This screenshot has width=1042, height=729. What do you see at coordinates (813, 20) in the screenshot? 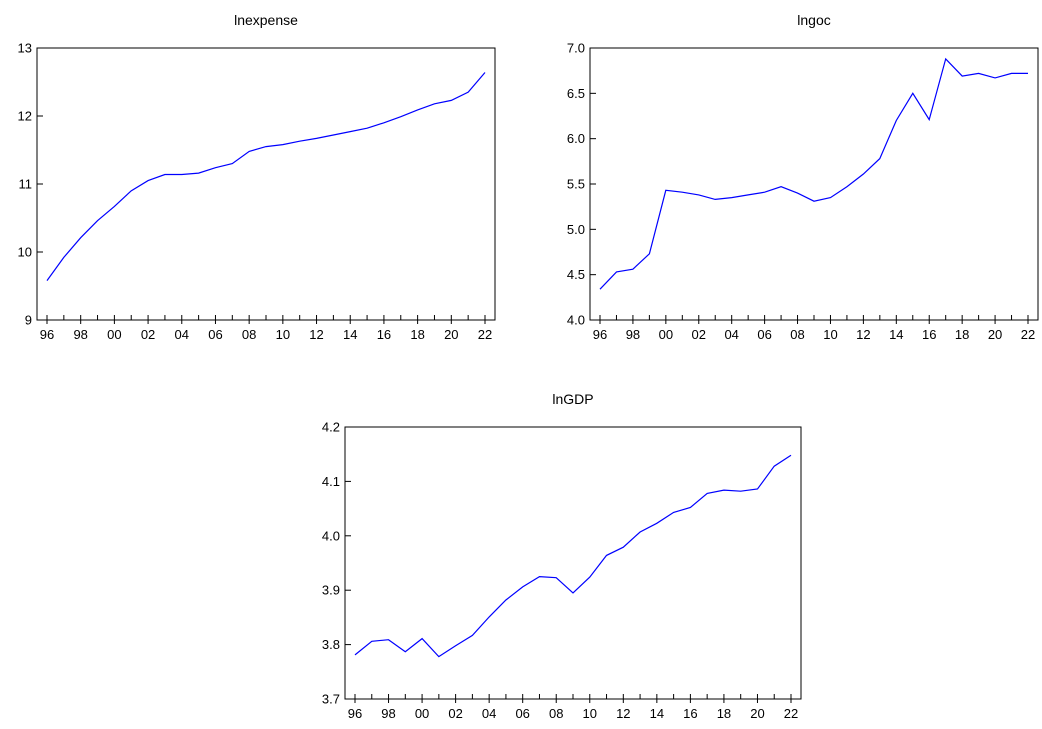
I see `chart-title: lngoc` at bounding box center [813, 20].